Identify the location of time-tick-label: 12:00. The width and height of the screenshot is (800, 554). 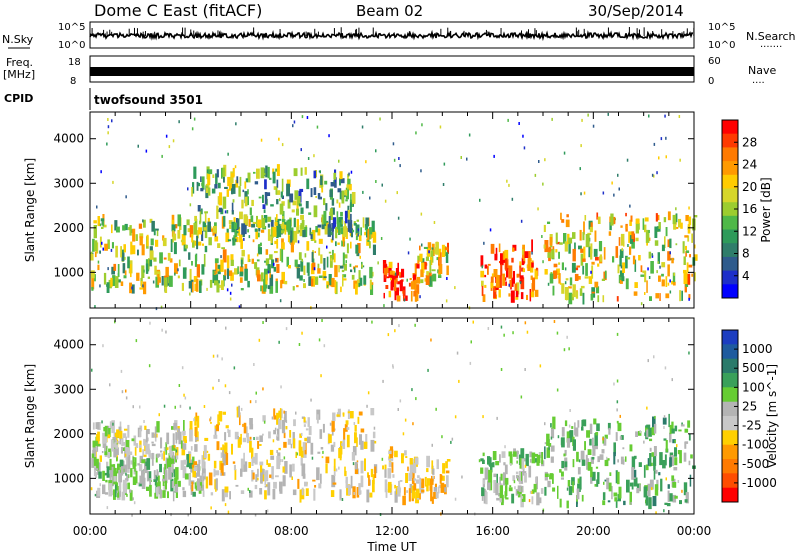
(392, 531).